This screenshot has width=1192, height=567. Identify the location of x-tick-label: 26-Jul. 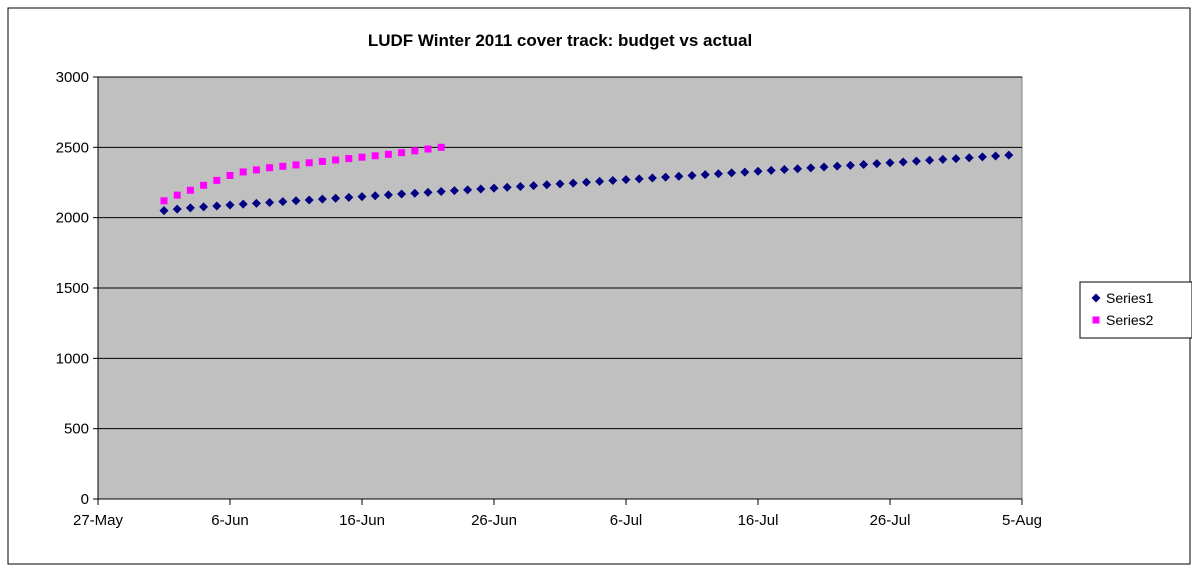
(890, 520).